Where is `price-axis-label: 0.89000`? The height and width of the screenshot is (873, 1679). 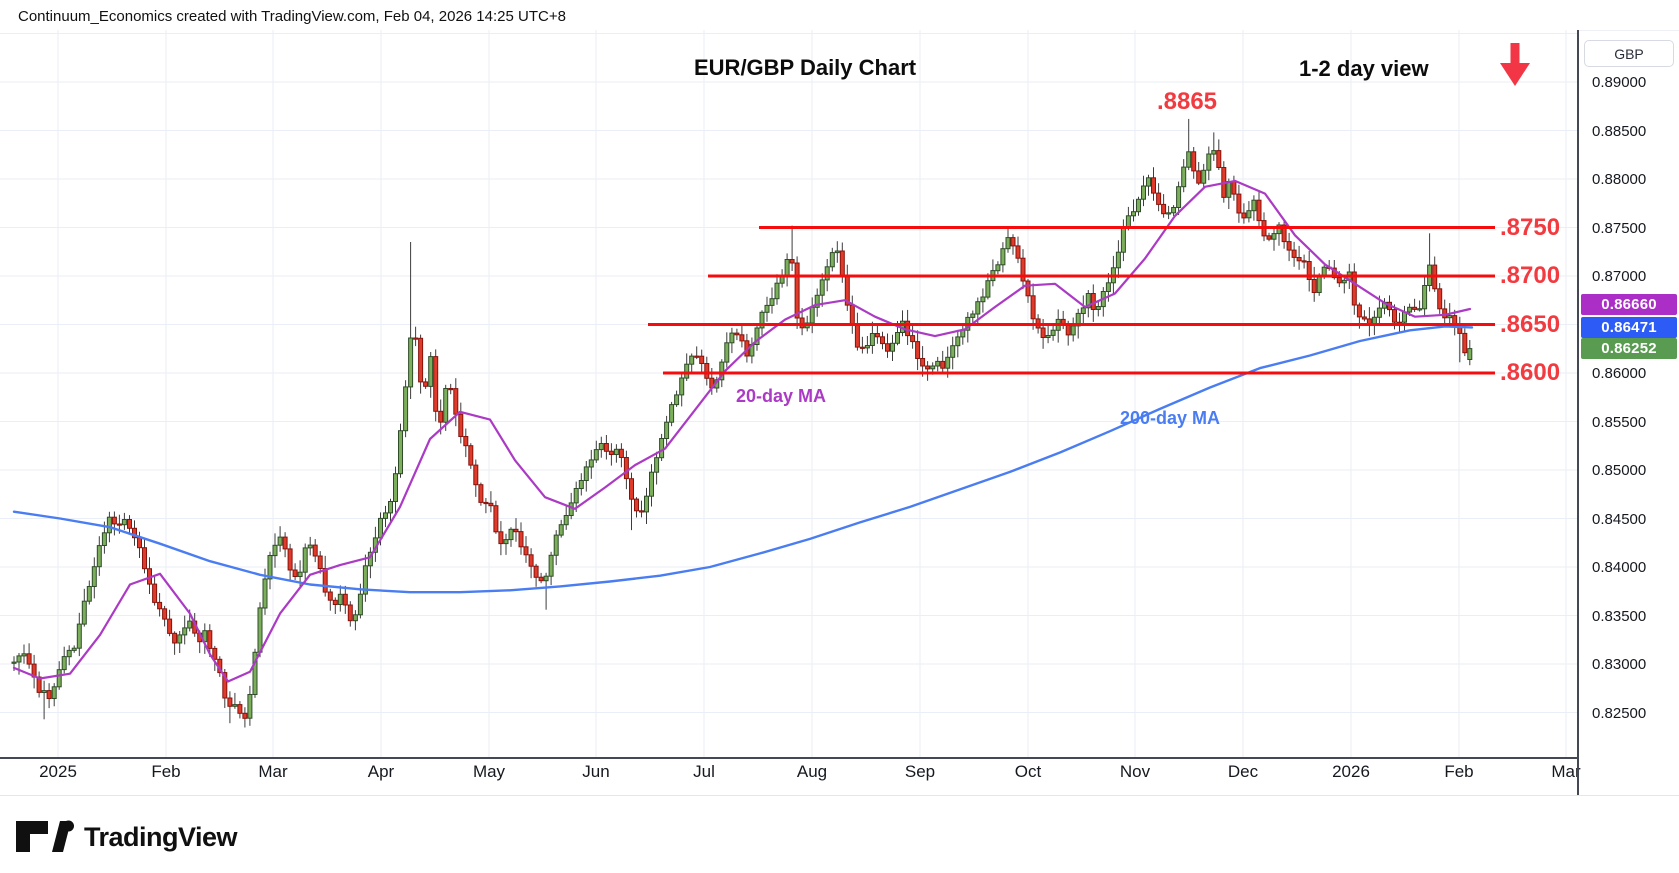
price-axis-label: 0.89000 is located at coordinates (1619, 82).